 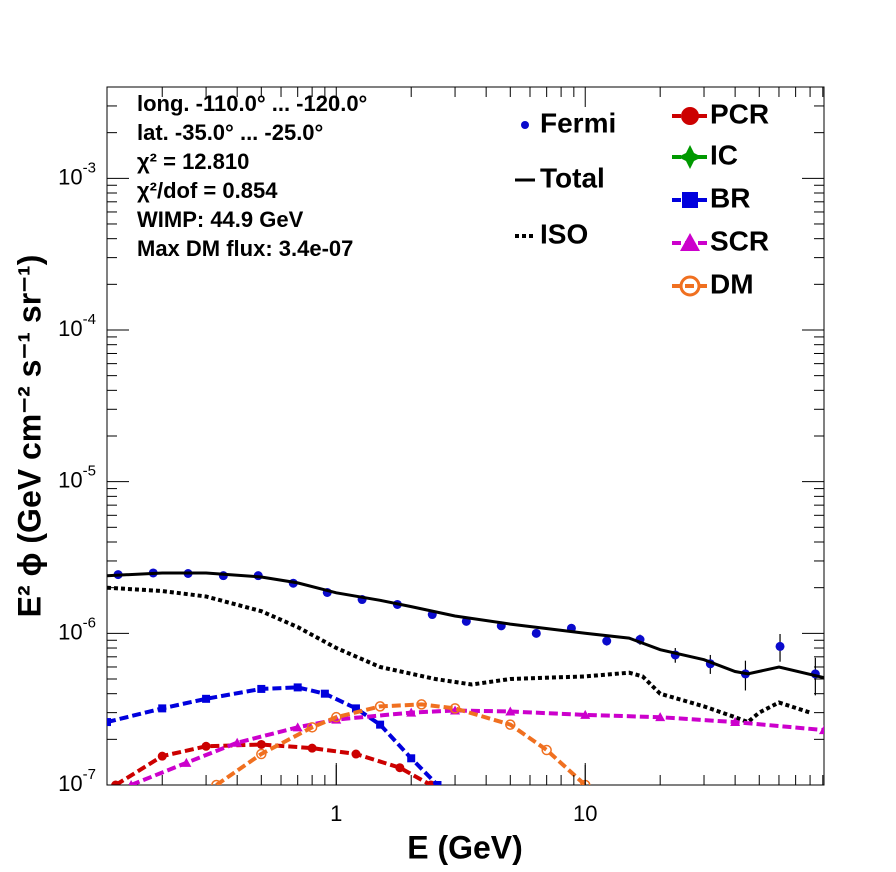 What do you see at coordinates (207, 190) in the screenshot?
I see `annotation: χ²/dof = 0.854` at bounding box center [207, 190].